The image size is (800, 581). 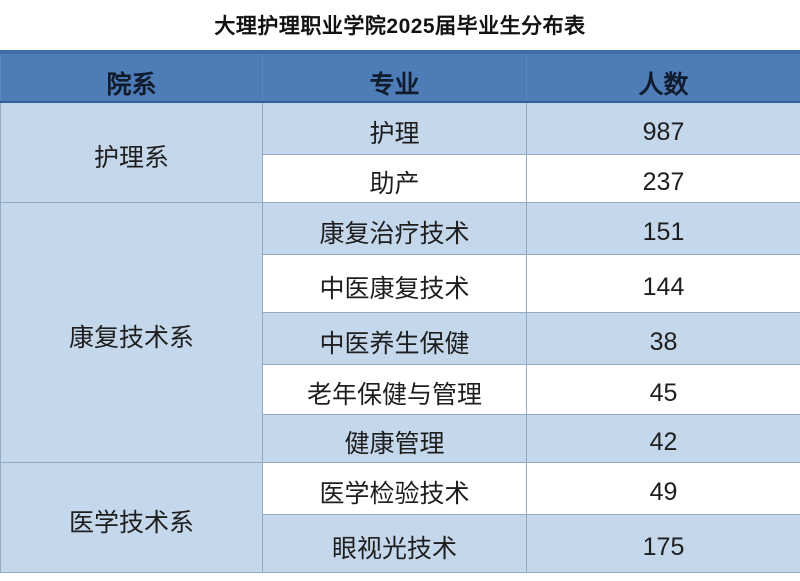 I want to click on count-cell: 49, so click(x=663, y=488).